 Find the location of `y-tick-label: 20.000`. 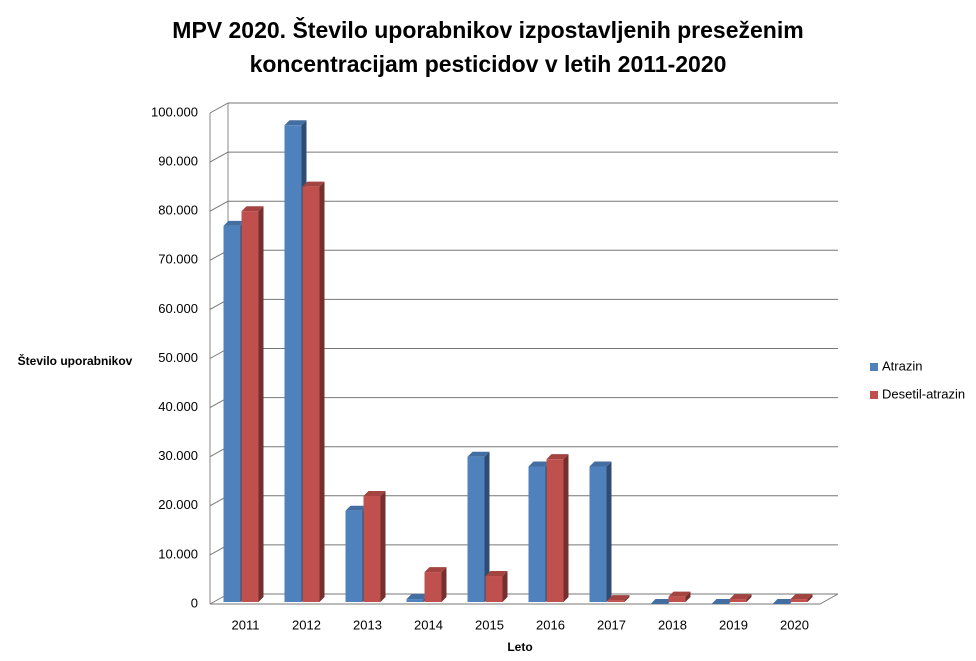

y-tick-label: 20.000 is located at coordinates (178, 504).